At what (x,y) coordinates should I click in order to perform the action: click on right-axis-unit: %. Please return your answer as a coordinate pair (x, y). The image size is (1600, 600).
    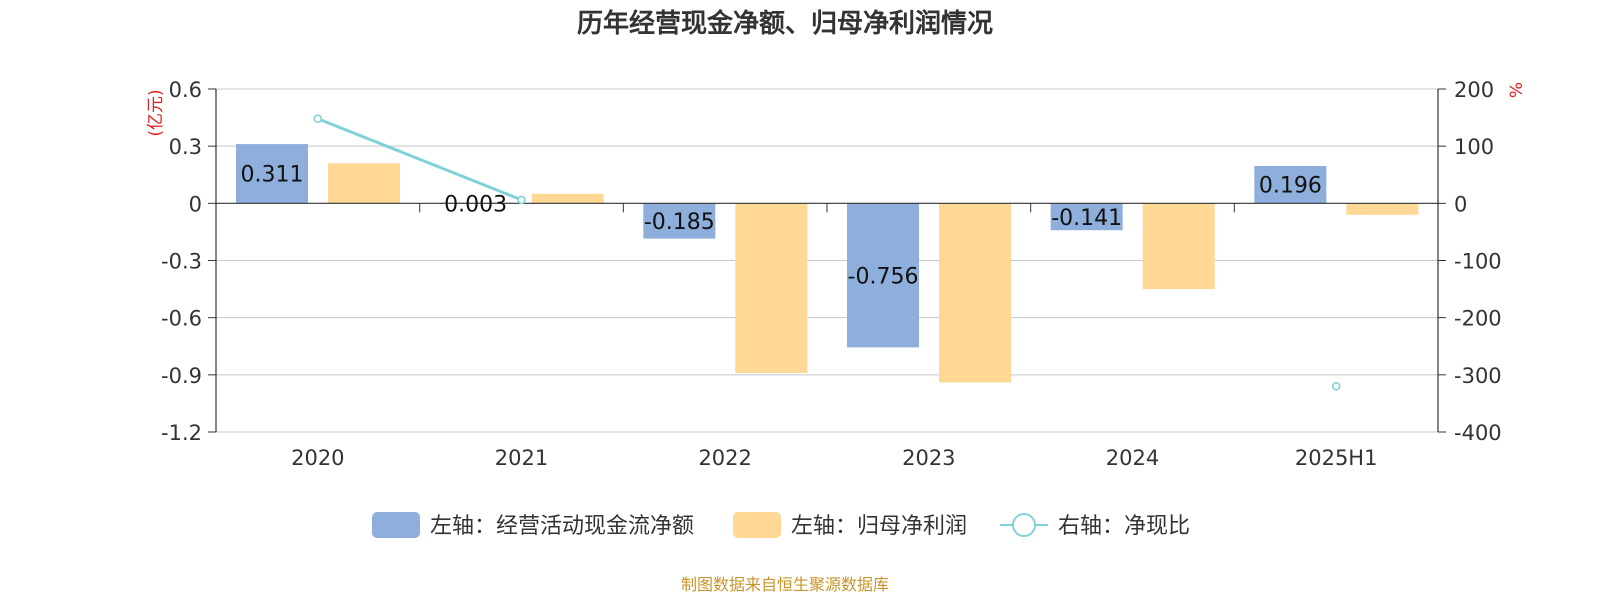
    Looking at the image, I should click on (1517, 90).